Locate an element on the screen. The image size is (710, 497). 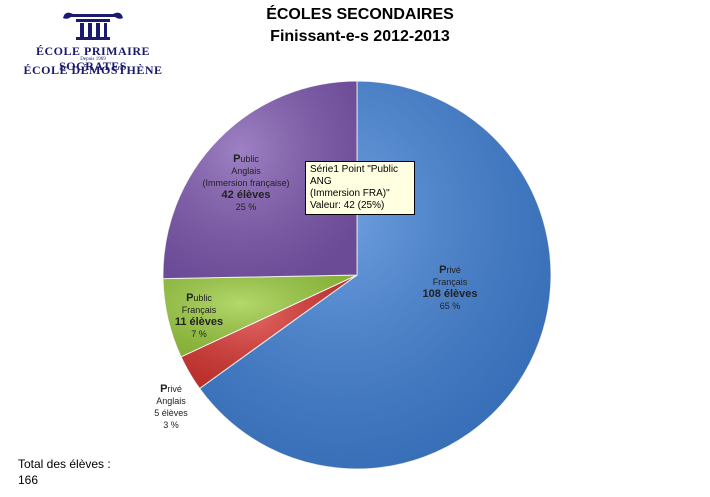
tooltip-line: Série1 Point "Public is located at coordinates (354, 169).